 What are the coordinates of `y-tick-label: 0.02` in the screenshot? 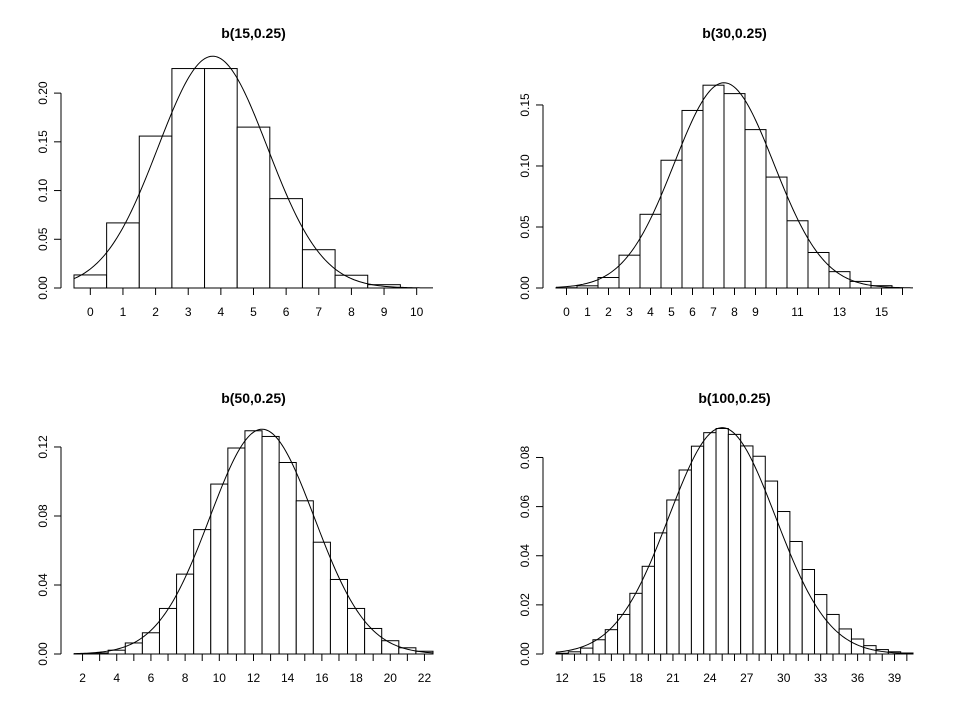 It's located at (525, 605).